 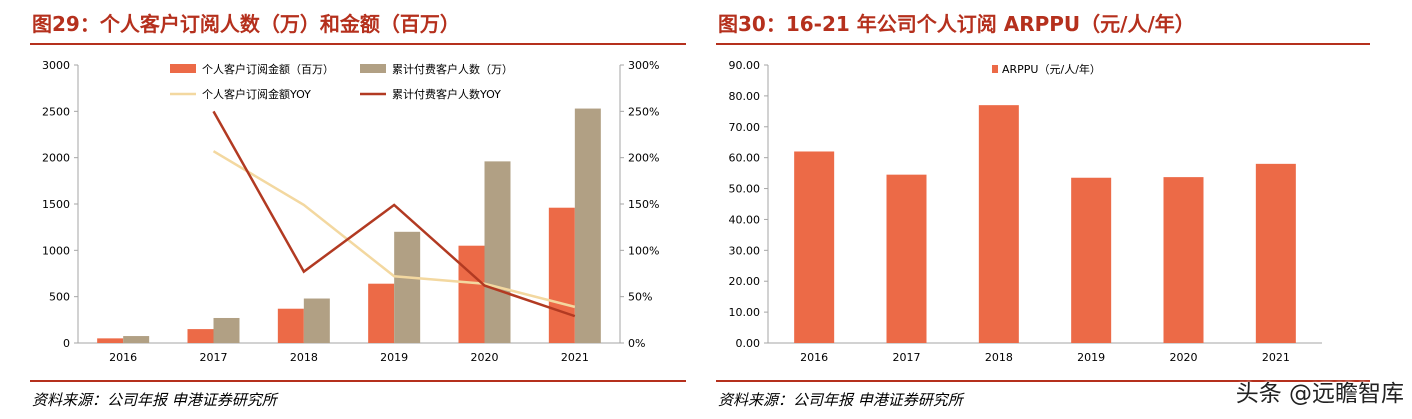 I want to click on y-tick-label: 500, so click(x=59, y=297).